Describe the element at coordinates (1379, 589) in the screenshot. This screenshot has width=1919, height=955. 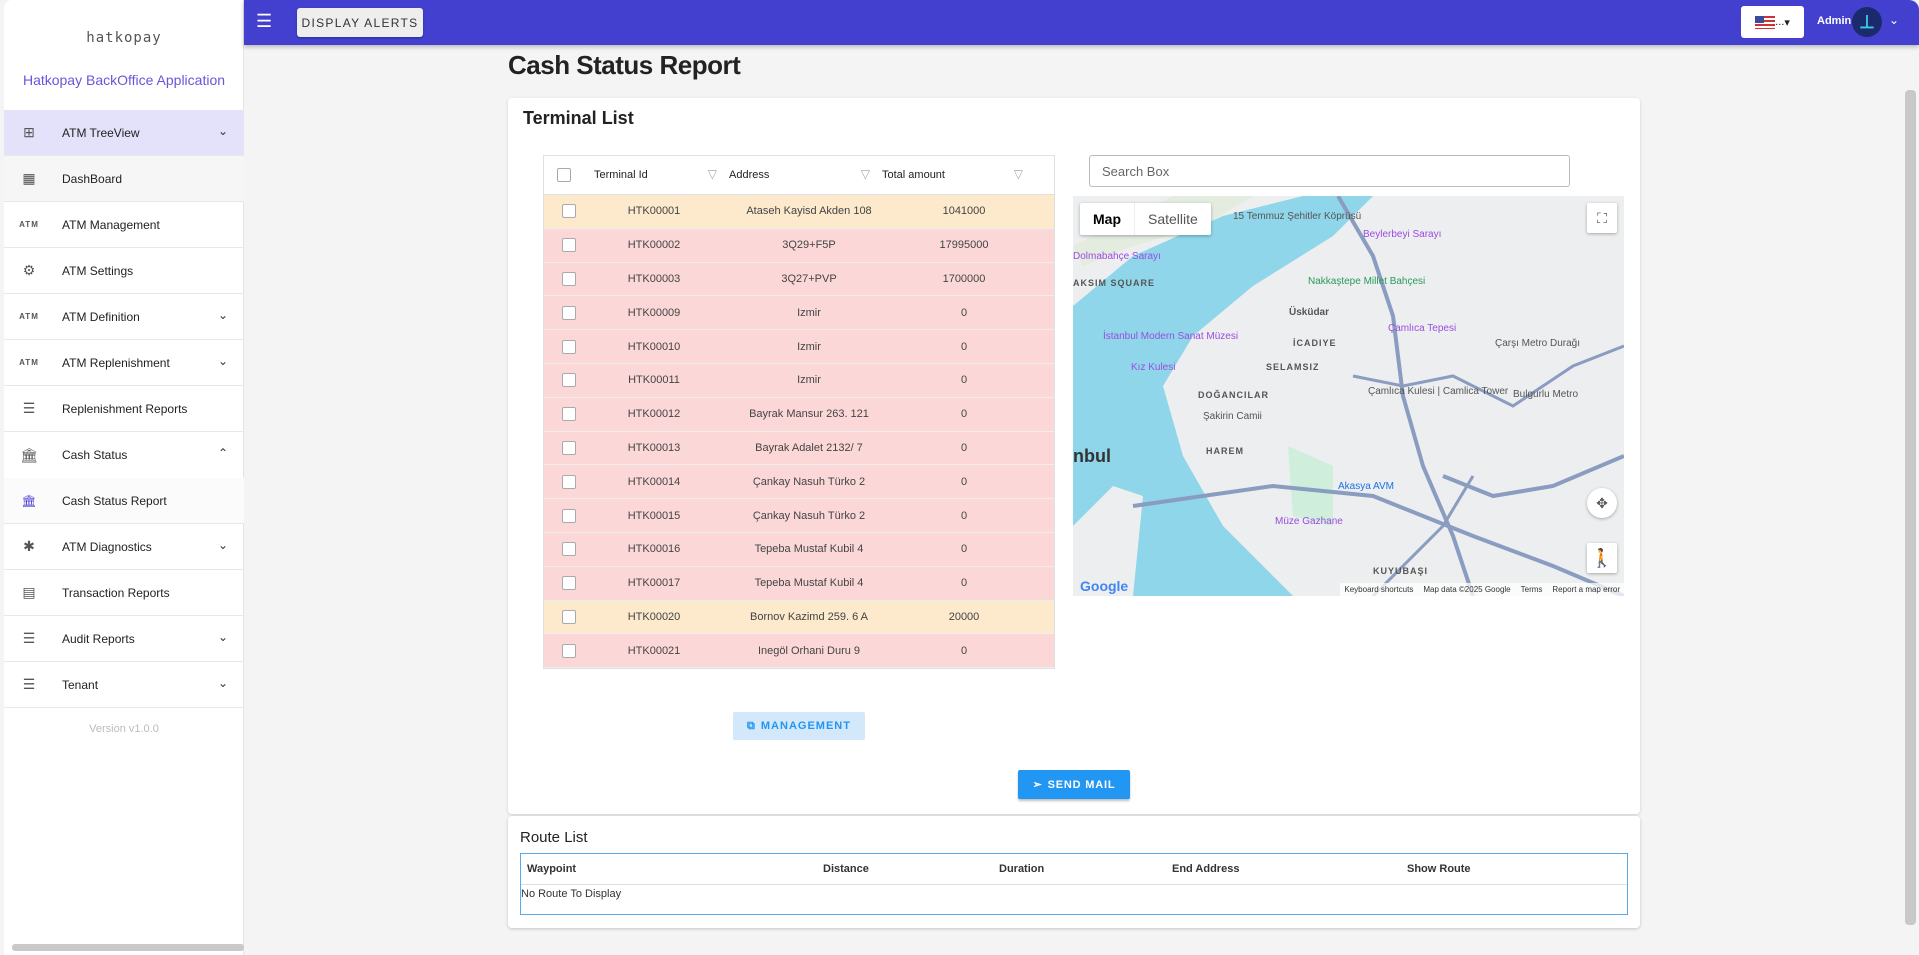
I see `keyboard-shortcuts-link: Keyboard shortcuts` at that location.